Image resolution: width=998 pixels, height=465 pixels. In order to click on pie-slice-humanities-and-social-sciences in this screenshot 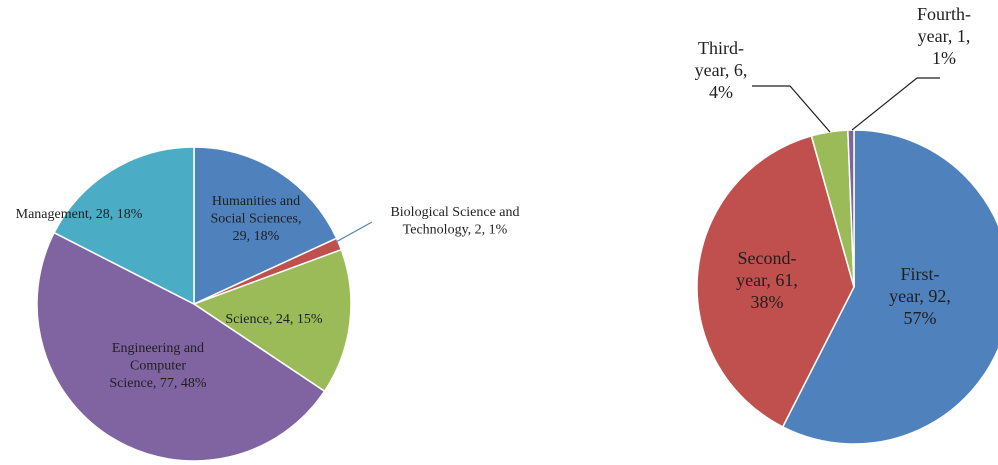, I will do `click(265, 226)`.